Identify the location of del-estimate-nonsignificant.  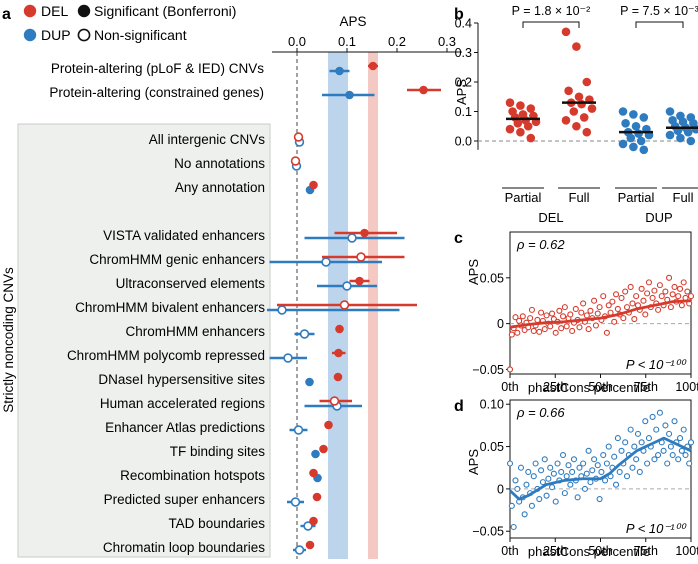
(298, 137).